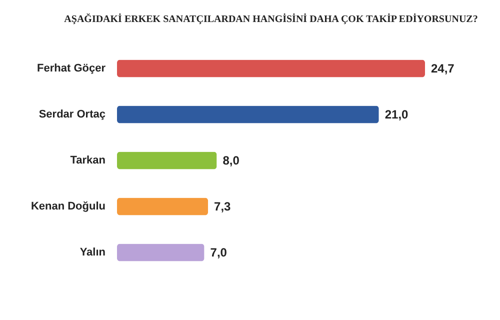 Image resolution: width=500 pixels, height=320 pixels. Describe the element at coordinates (271, 19) in the screenshot. I see `chart-title: AŞAĞIDAKİ ERKEK SANATÇILARDAN HANGİSİNİ DAHA ÇOK TAKİP EDİYORSUNUZ?` at that location.